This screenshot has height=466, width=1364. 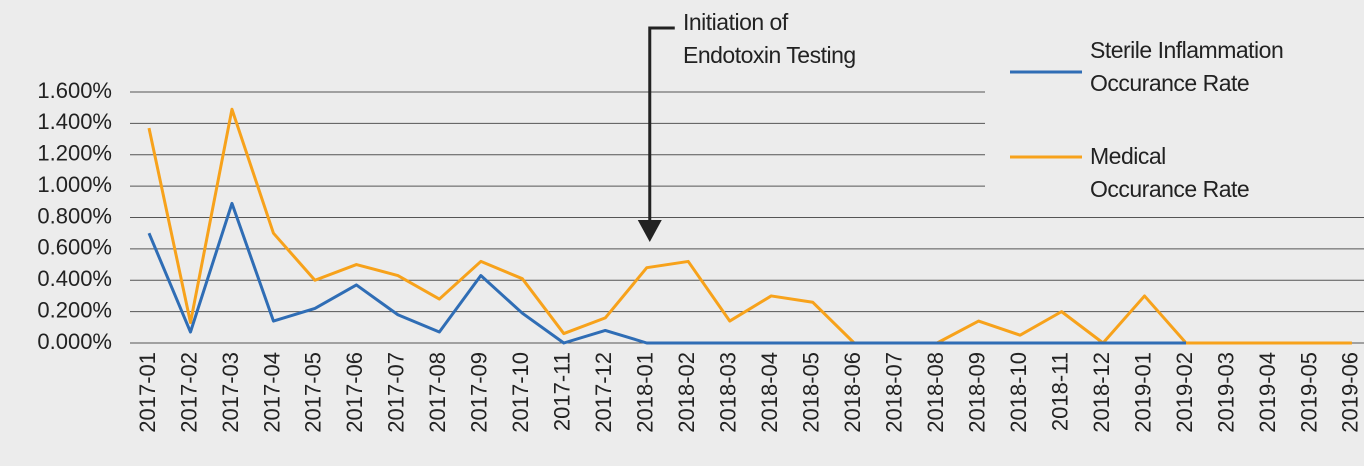 What do you see at coordinates (396, 392) in the screenshot?
I see `x-tick-label: 2017-07` at bounding box center [396, 392].